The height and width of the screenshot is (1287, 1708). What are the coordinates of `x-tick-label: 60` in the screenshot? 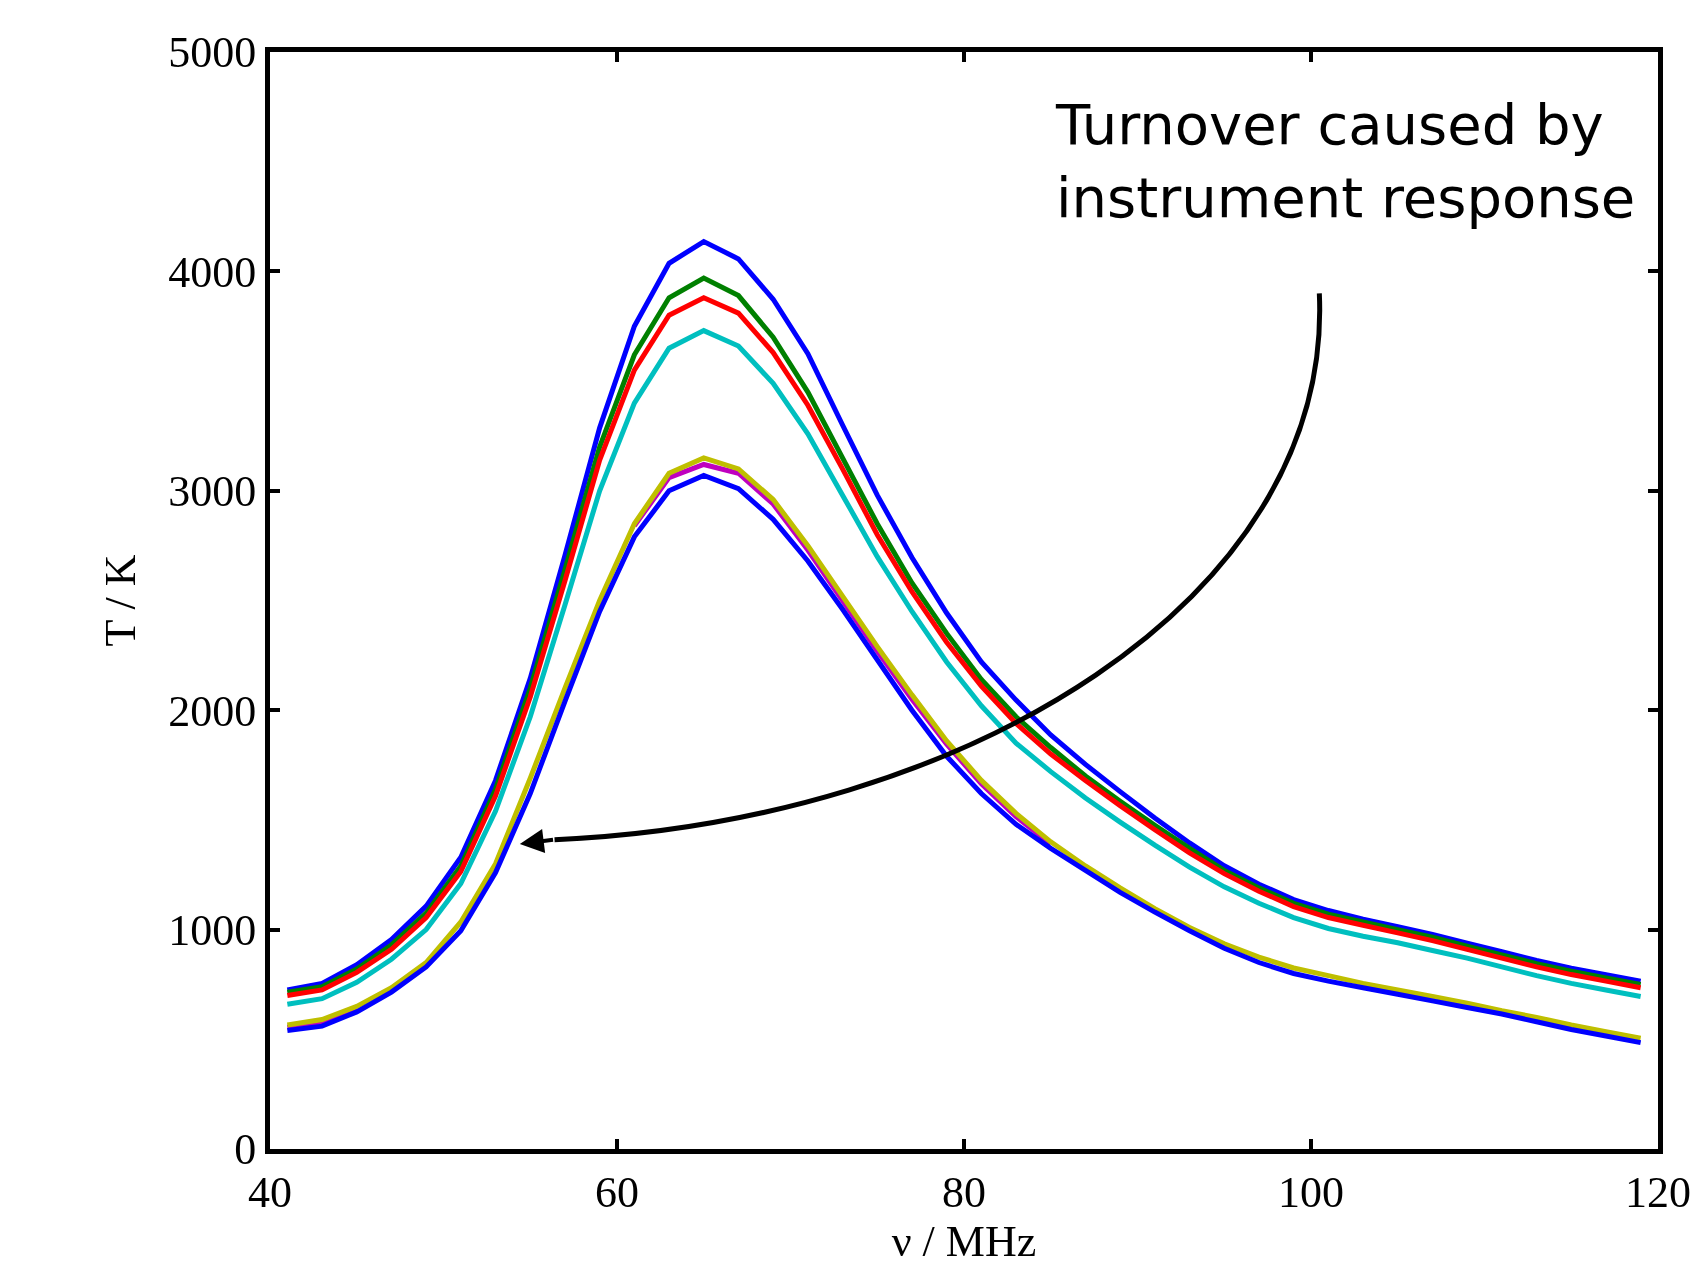 It's located at (617, 1192).